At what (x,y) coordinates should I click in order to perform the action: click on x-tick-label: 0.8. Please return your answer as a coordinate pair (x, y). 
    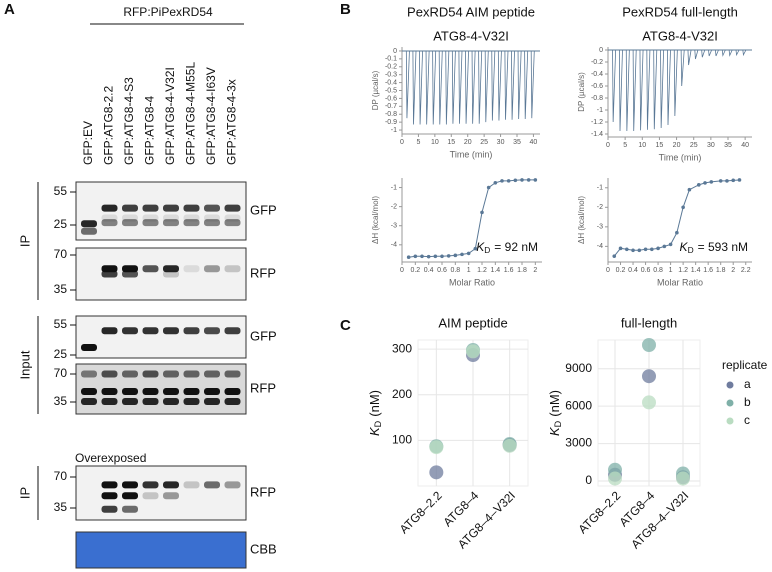
    Looking at the image, I should click on (455, 270).